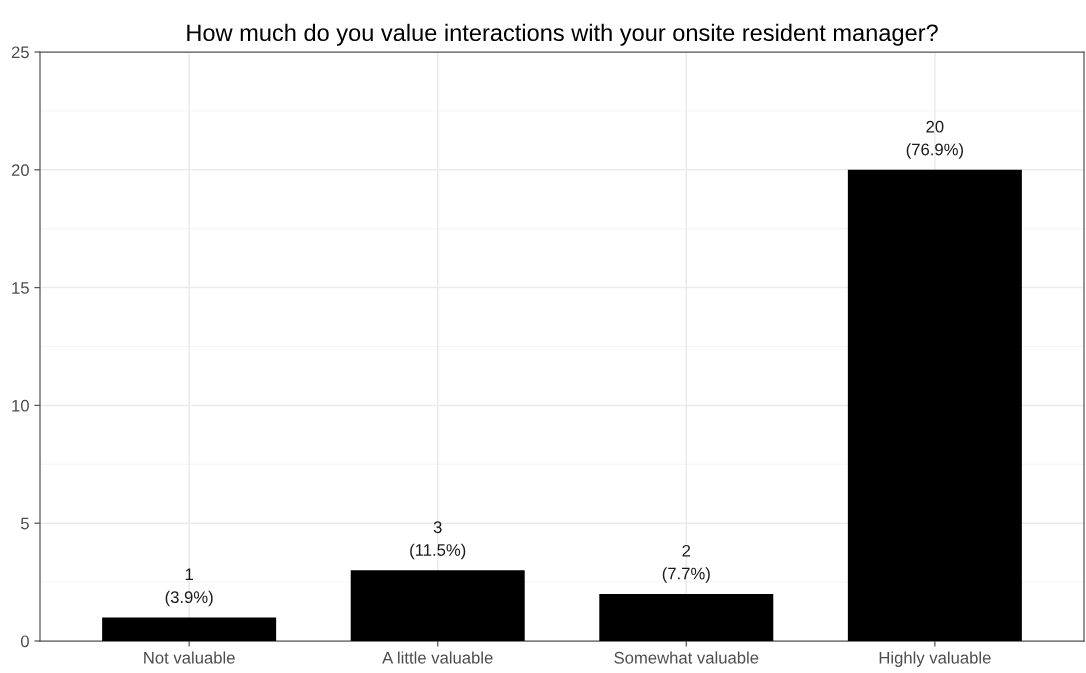 This screenshot has width=1086, height=673. What do you see at coordinates (20, 405) in the screenshot?
I see `y-tick-label: 10` at bounding box center [20, 405].